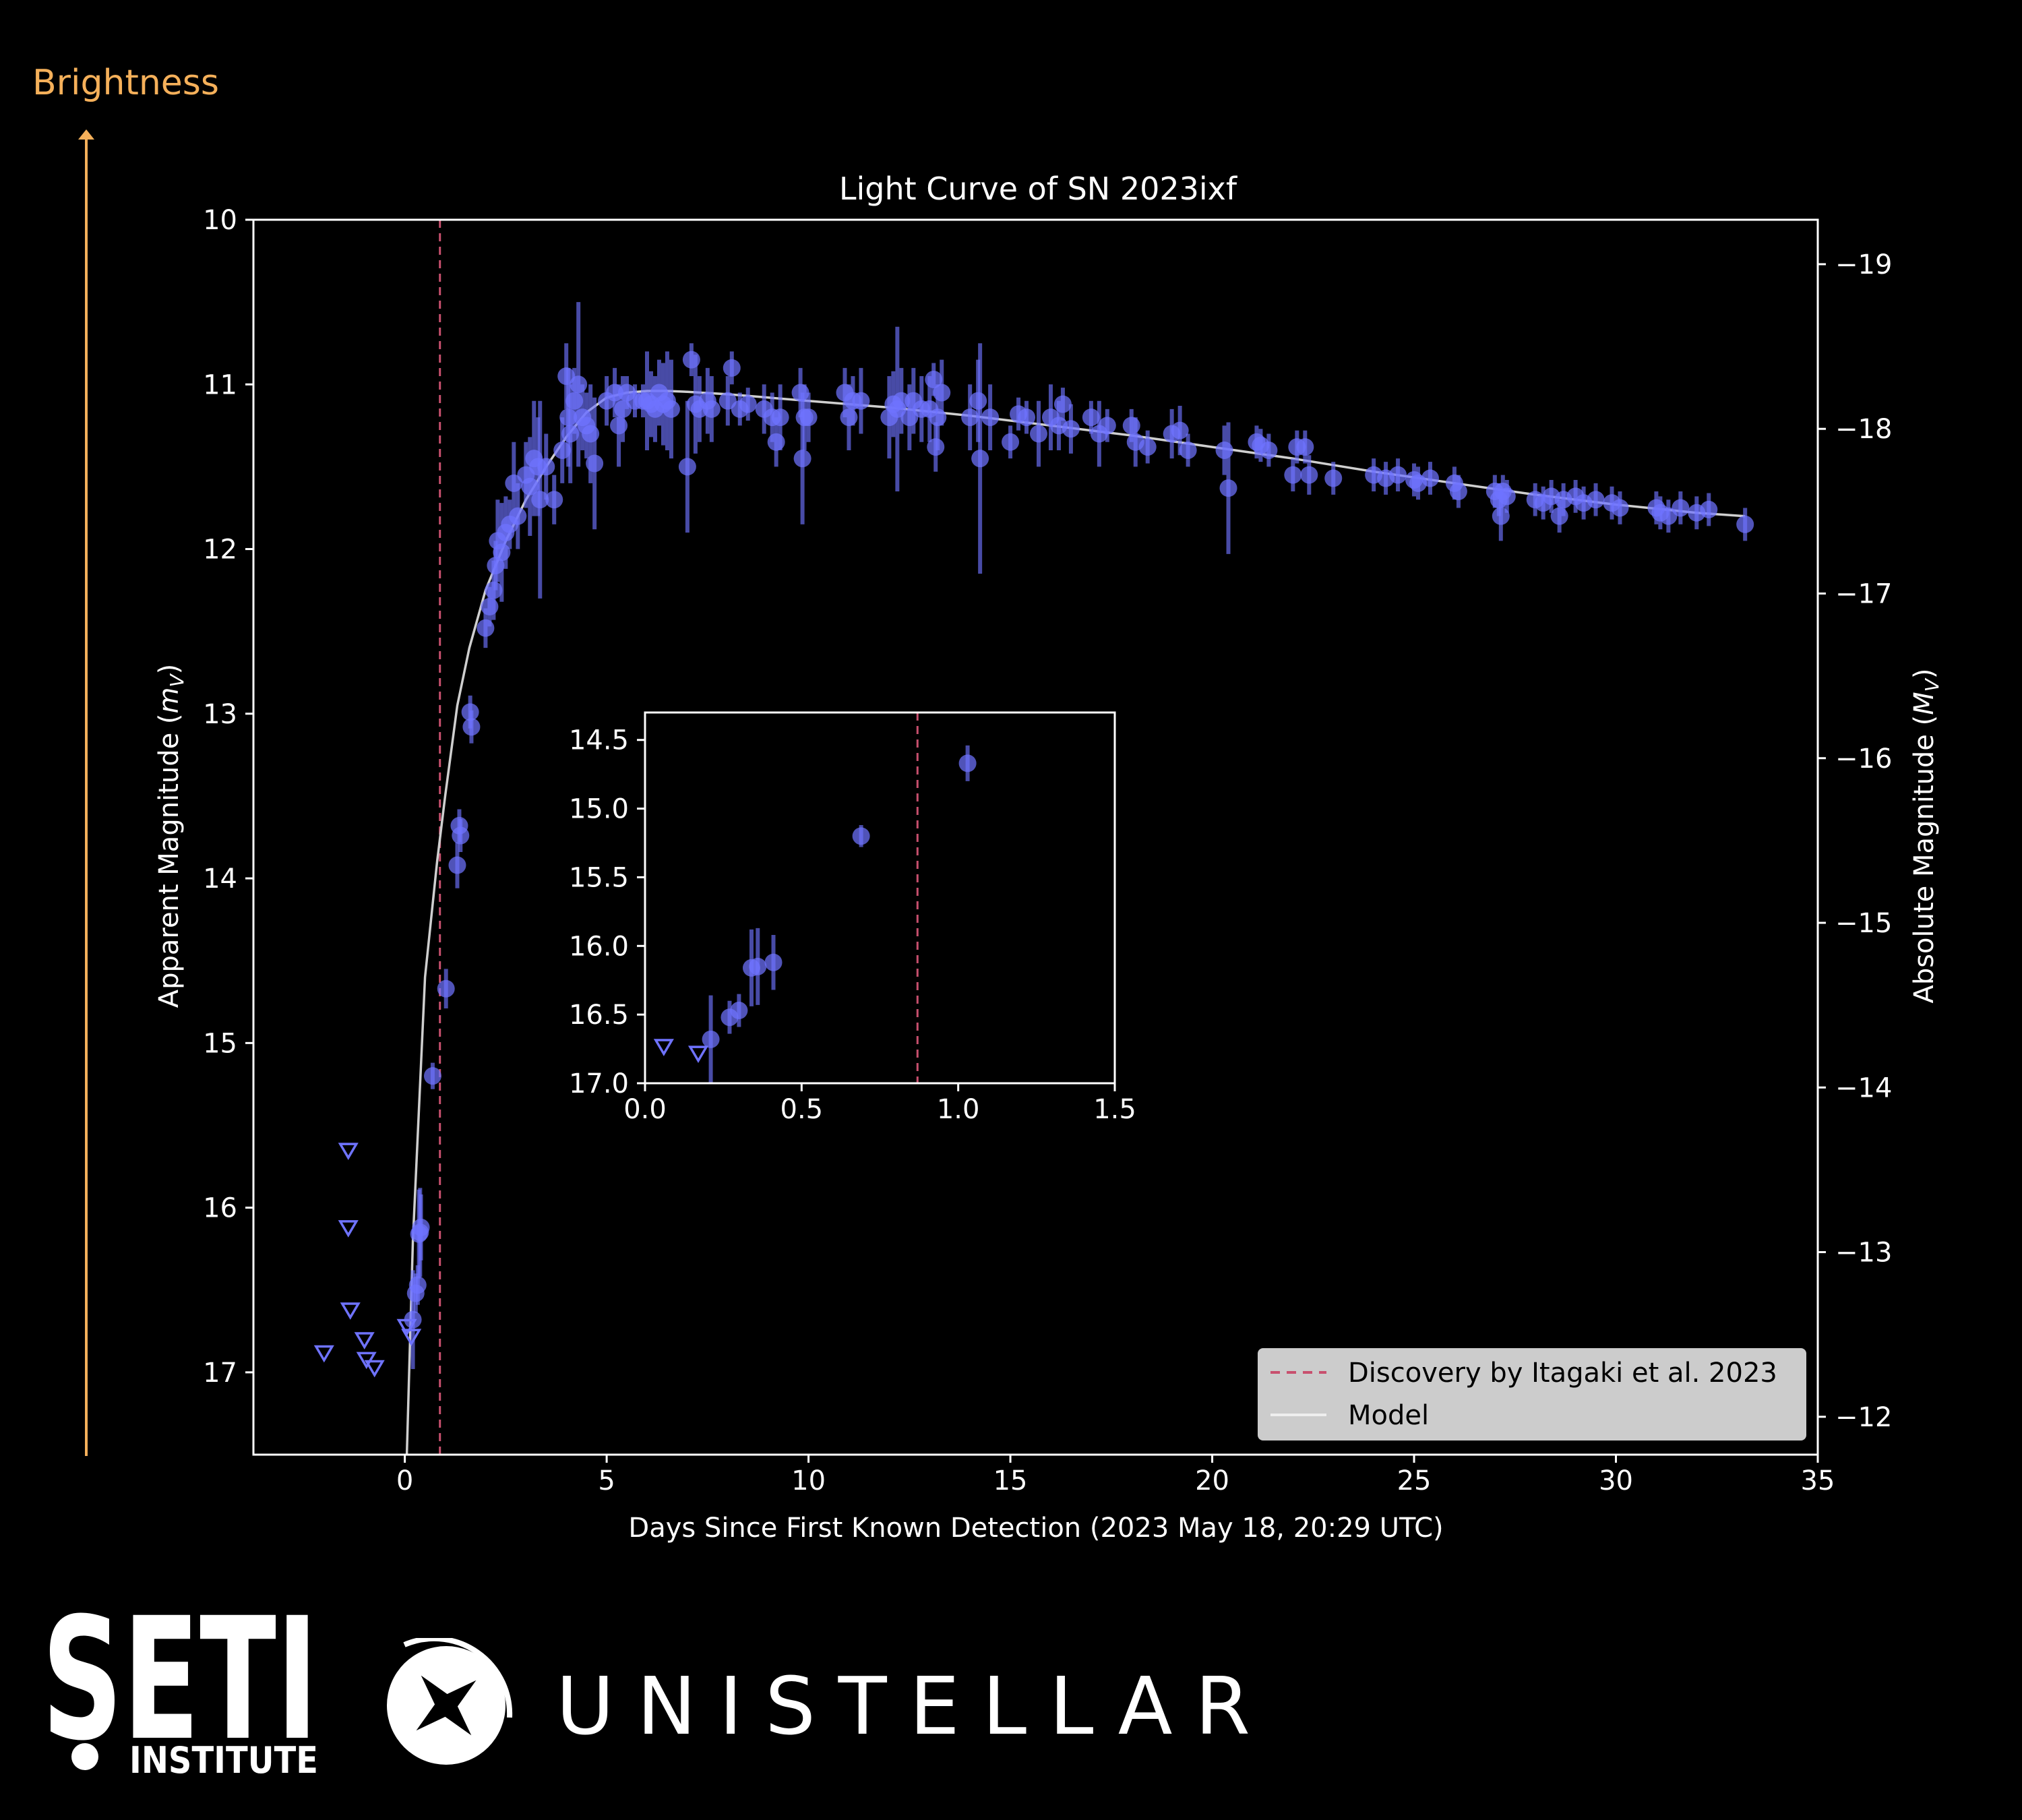 The height and width of the screenshot is (1820, 2022). Describe the element at coordinates (599, 740) in the screenshot. I see `inset-y-tick-label: 14.5` at that location.